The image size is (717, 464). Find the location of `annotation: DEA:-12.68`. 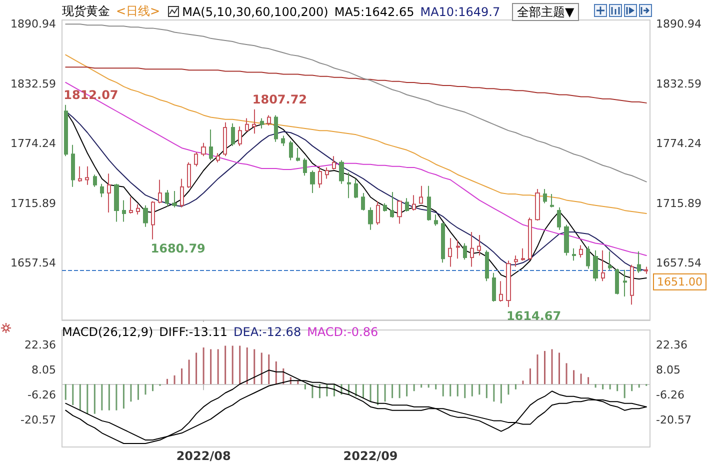

annotation: DEA:-12.68 is located at coordinates (268, 332).